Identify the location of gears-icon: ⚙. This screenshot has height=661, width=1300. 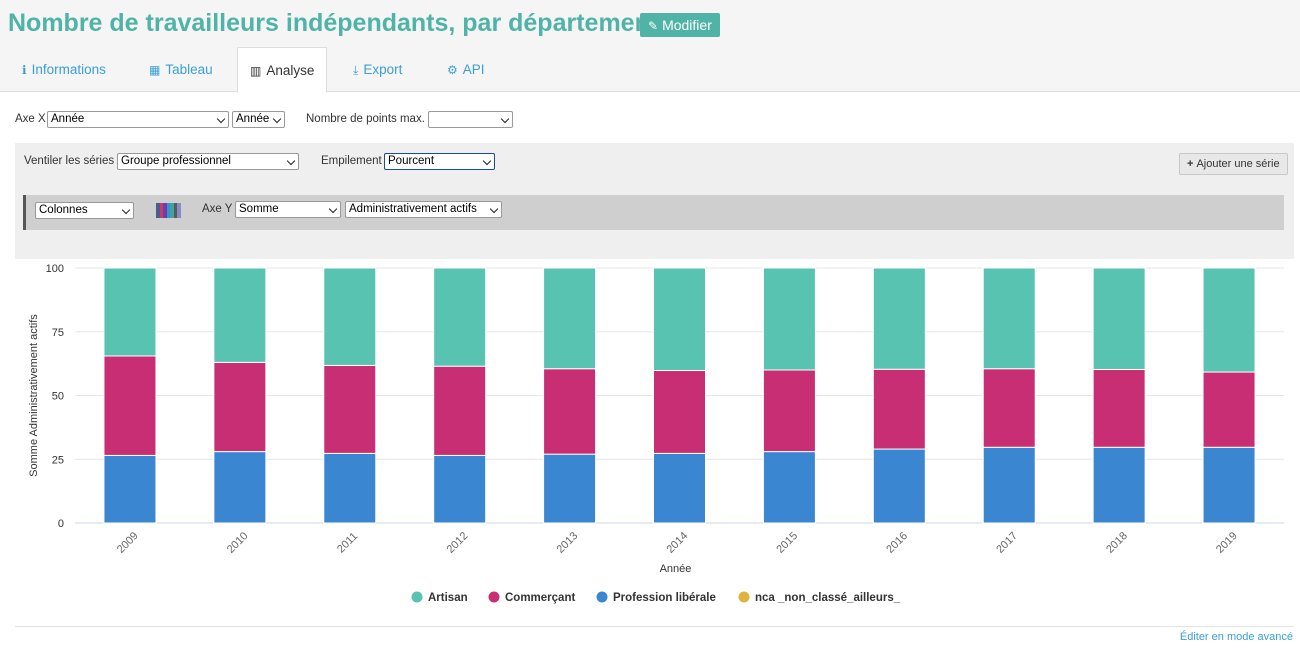
(452, 70).